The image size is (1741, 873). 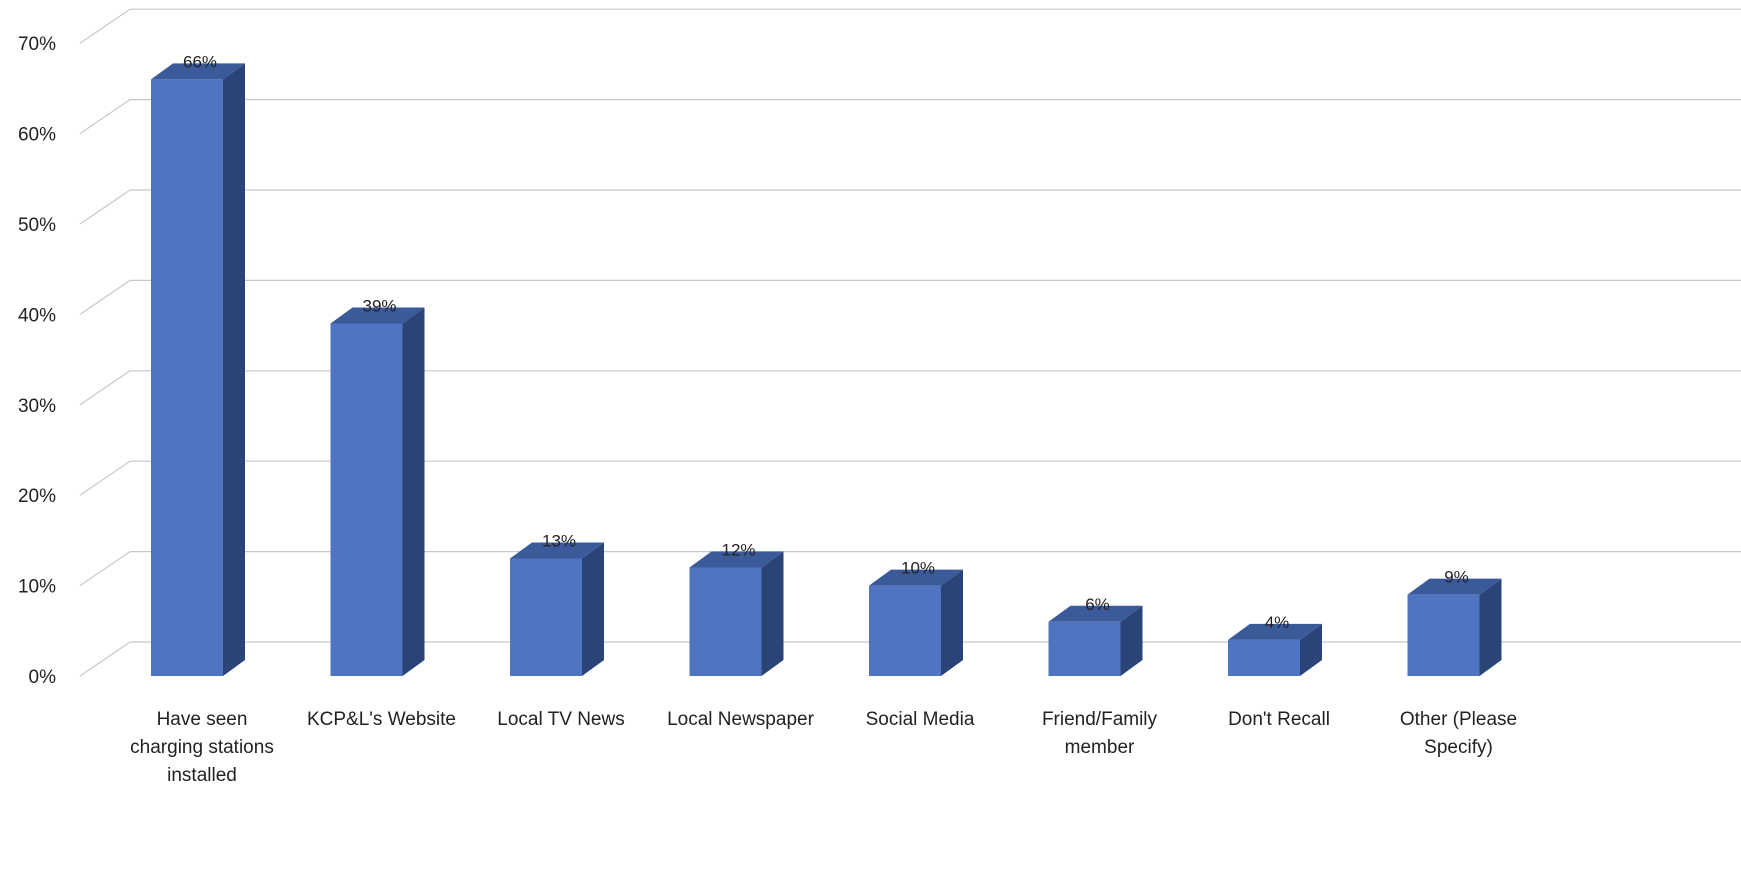 What do you see at coordinates (37, 315) in the screenshot?
I see `y-tick-label: 40%` at bounding box center [37, 315].